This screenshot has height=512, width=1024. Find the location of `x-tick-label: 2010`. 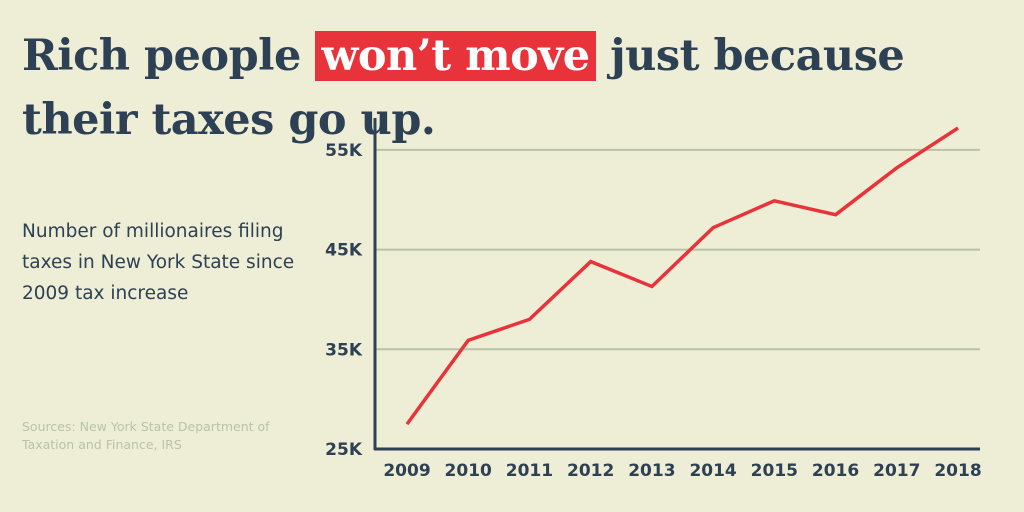

x-tick-label: 2010 is located at coordinates (468, 471).